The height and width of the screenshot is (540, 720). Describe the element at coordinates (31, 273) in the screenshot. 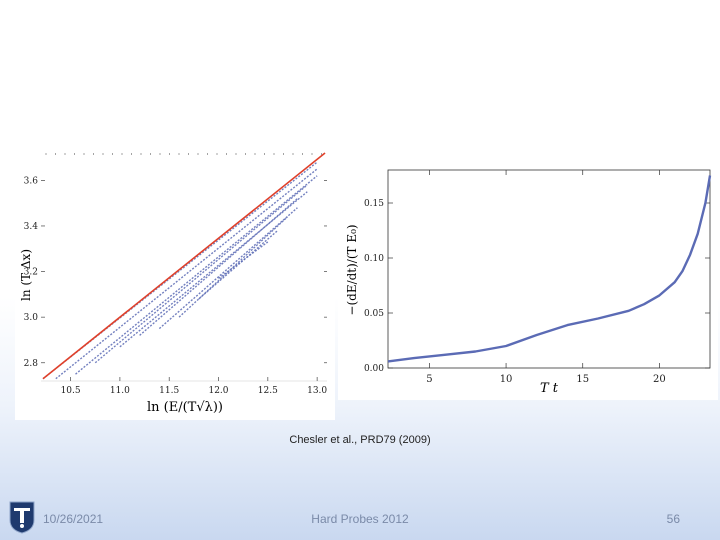

I see `scatter-y-tick-label: 3.2` at that location.